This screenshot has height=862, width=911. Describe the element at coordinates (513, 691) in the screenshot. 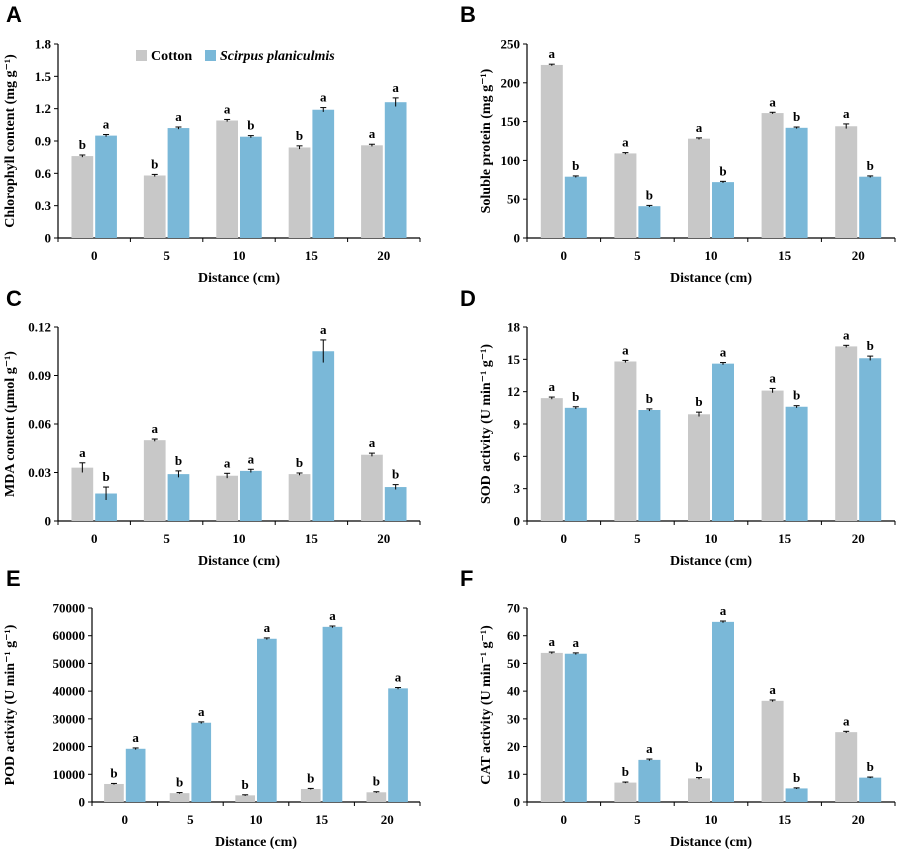

I see `y-tick-label: 40` at that location.